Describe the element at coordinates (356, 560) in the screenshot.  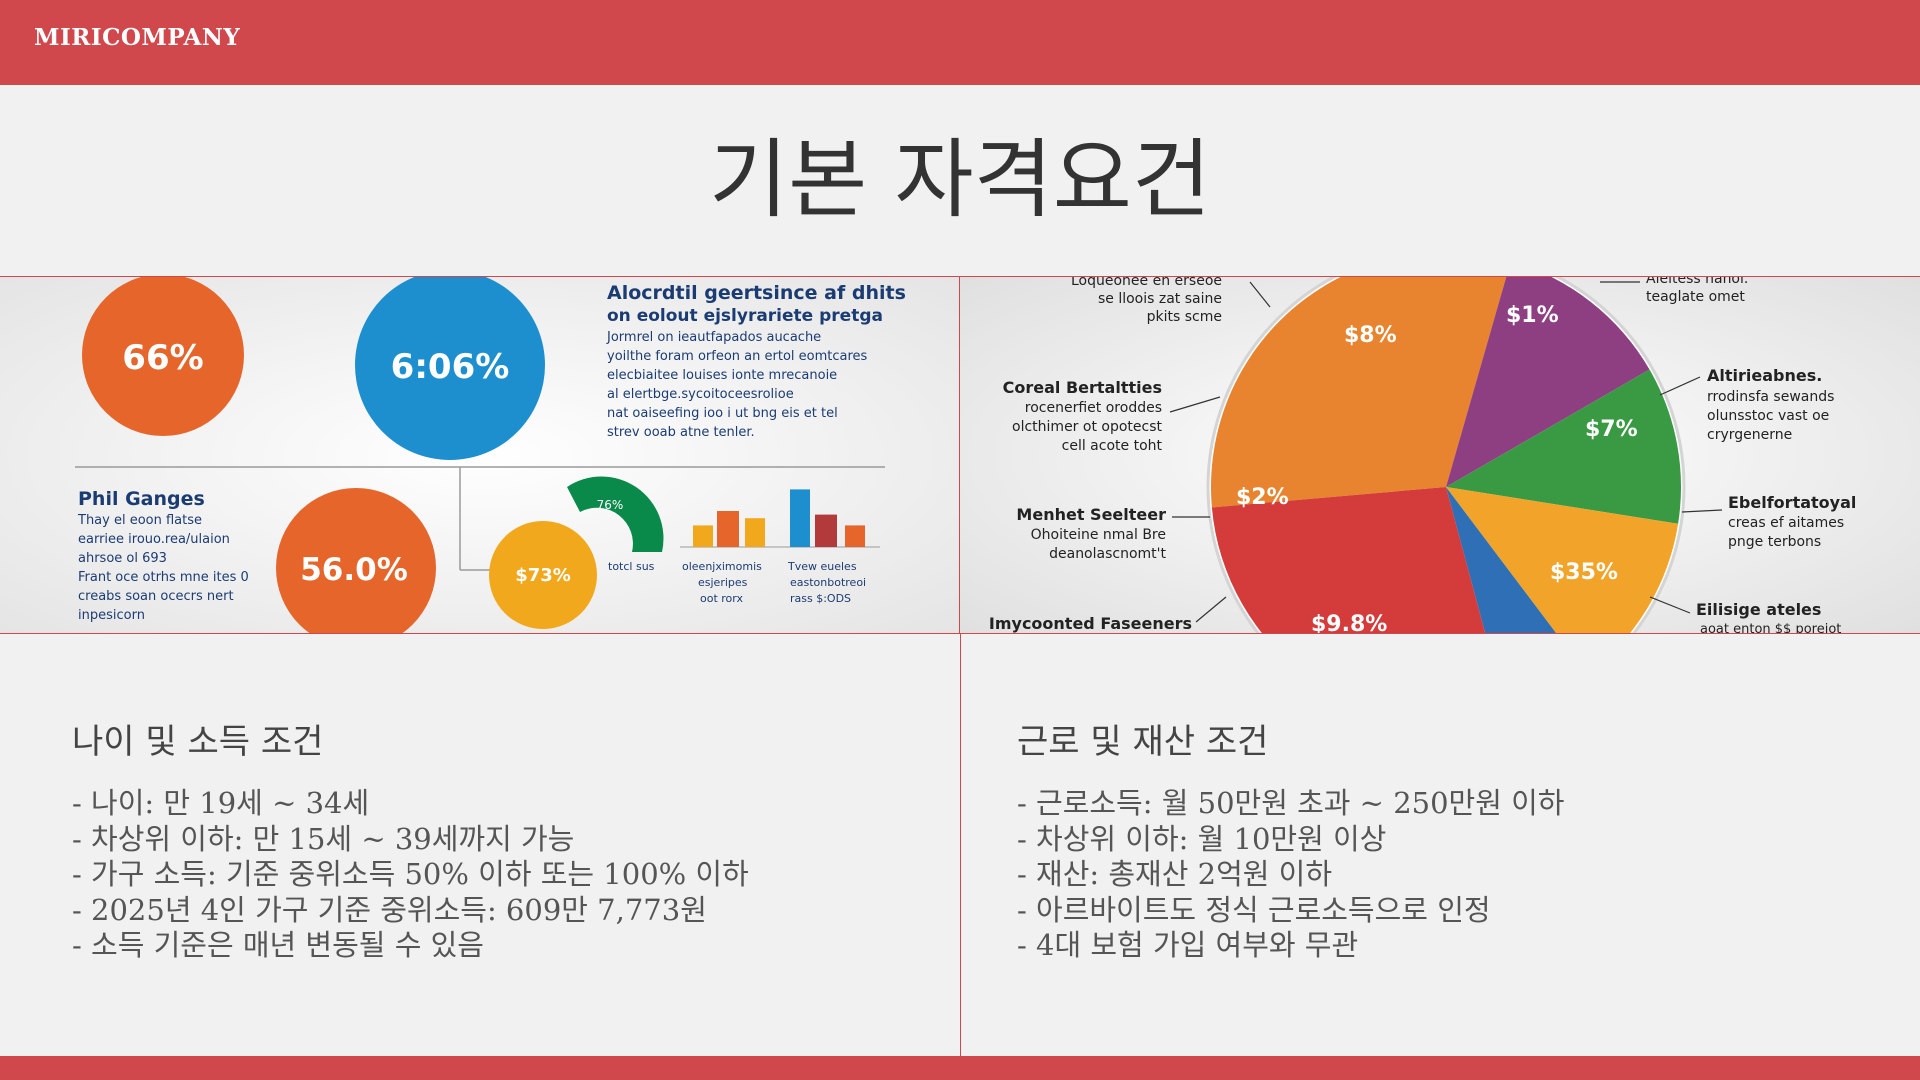
I see `stat-circle: 56.0%` at that location.